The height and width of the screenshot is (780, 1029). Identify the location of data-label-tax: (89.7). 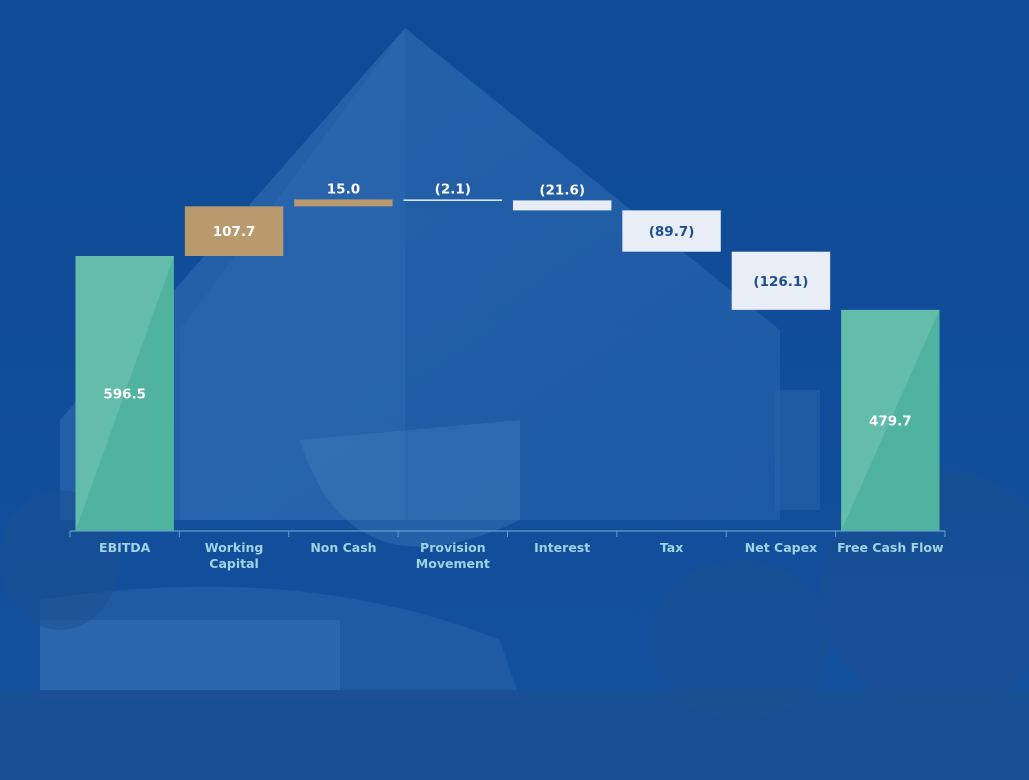
(672, 232).